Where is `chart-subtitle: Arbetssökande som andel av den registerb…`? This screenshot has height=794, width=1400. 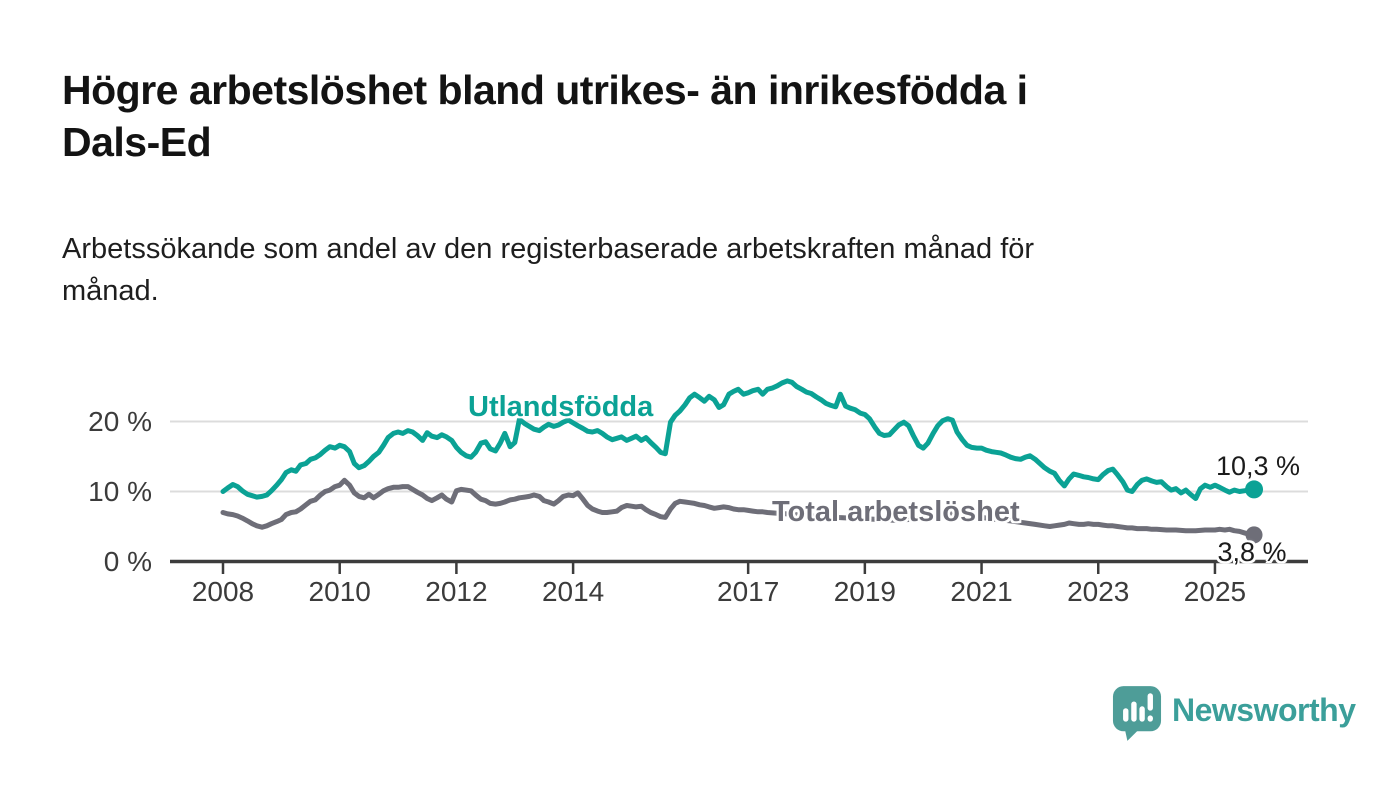
chart-subtitle: Arbetssökande som andel av den registerb… is located at coordinates (548, 270).